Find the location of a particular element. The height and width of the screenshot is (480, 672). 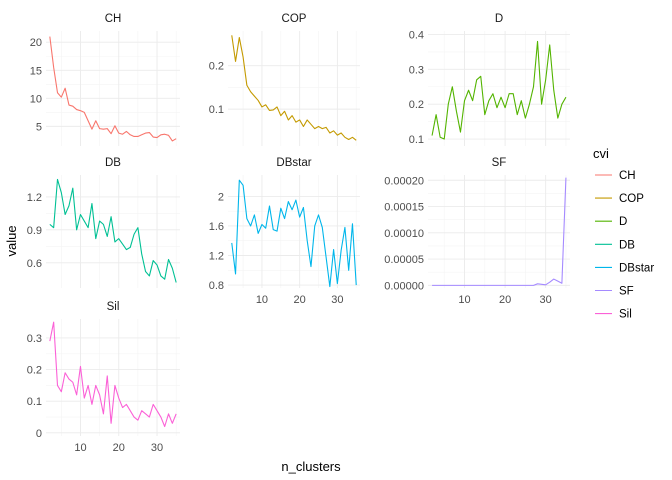

panel-d: D 0.1 0.2 0.3 0.4 is located at coordinates (489, 79).